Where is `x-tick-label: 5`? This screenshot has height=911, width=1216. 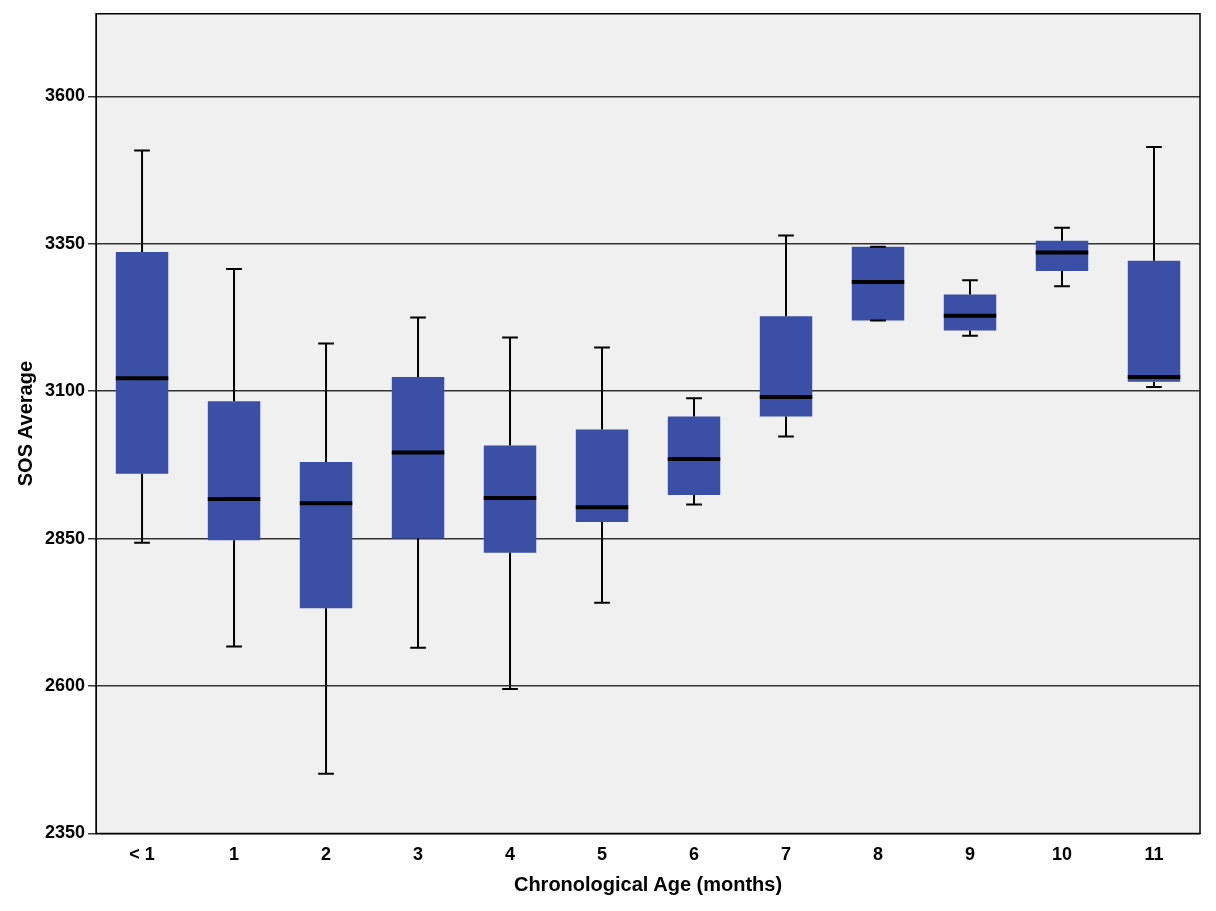
x-tick-label: 5 is located at coordinates (602, 854).